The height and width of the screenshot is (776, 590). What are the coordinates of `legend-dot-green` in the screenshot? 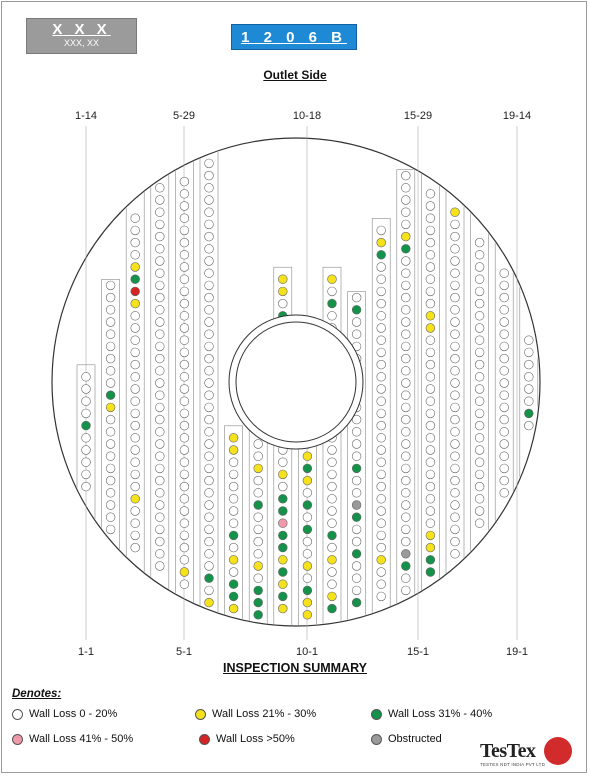 It's located at (376, 714).